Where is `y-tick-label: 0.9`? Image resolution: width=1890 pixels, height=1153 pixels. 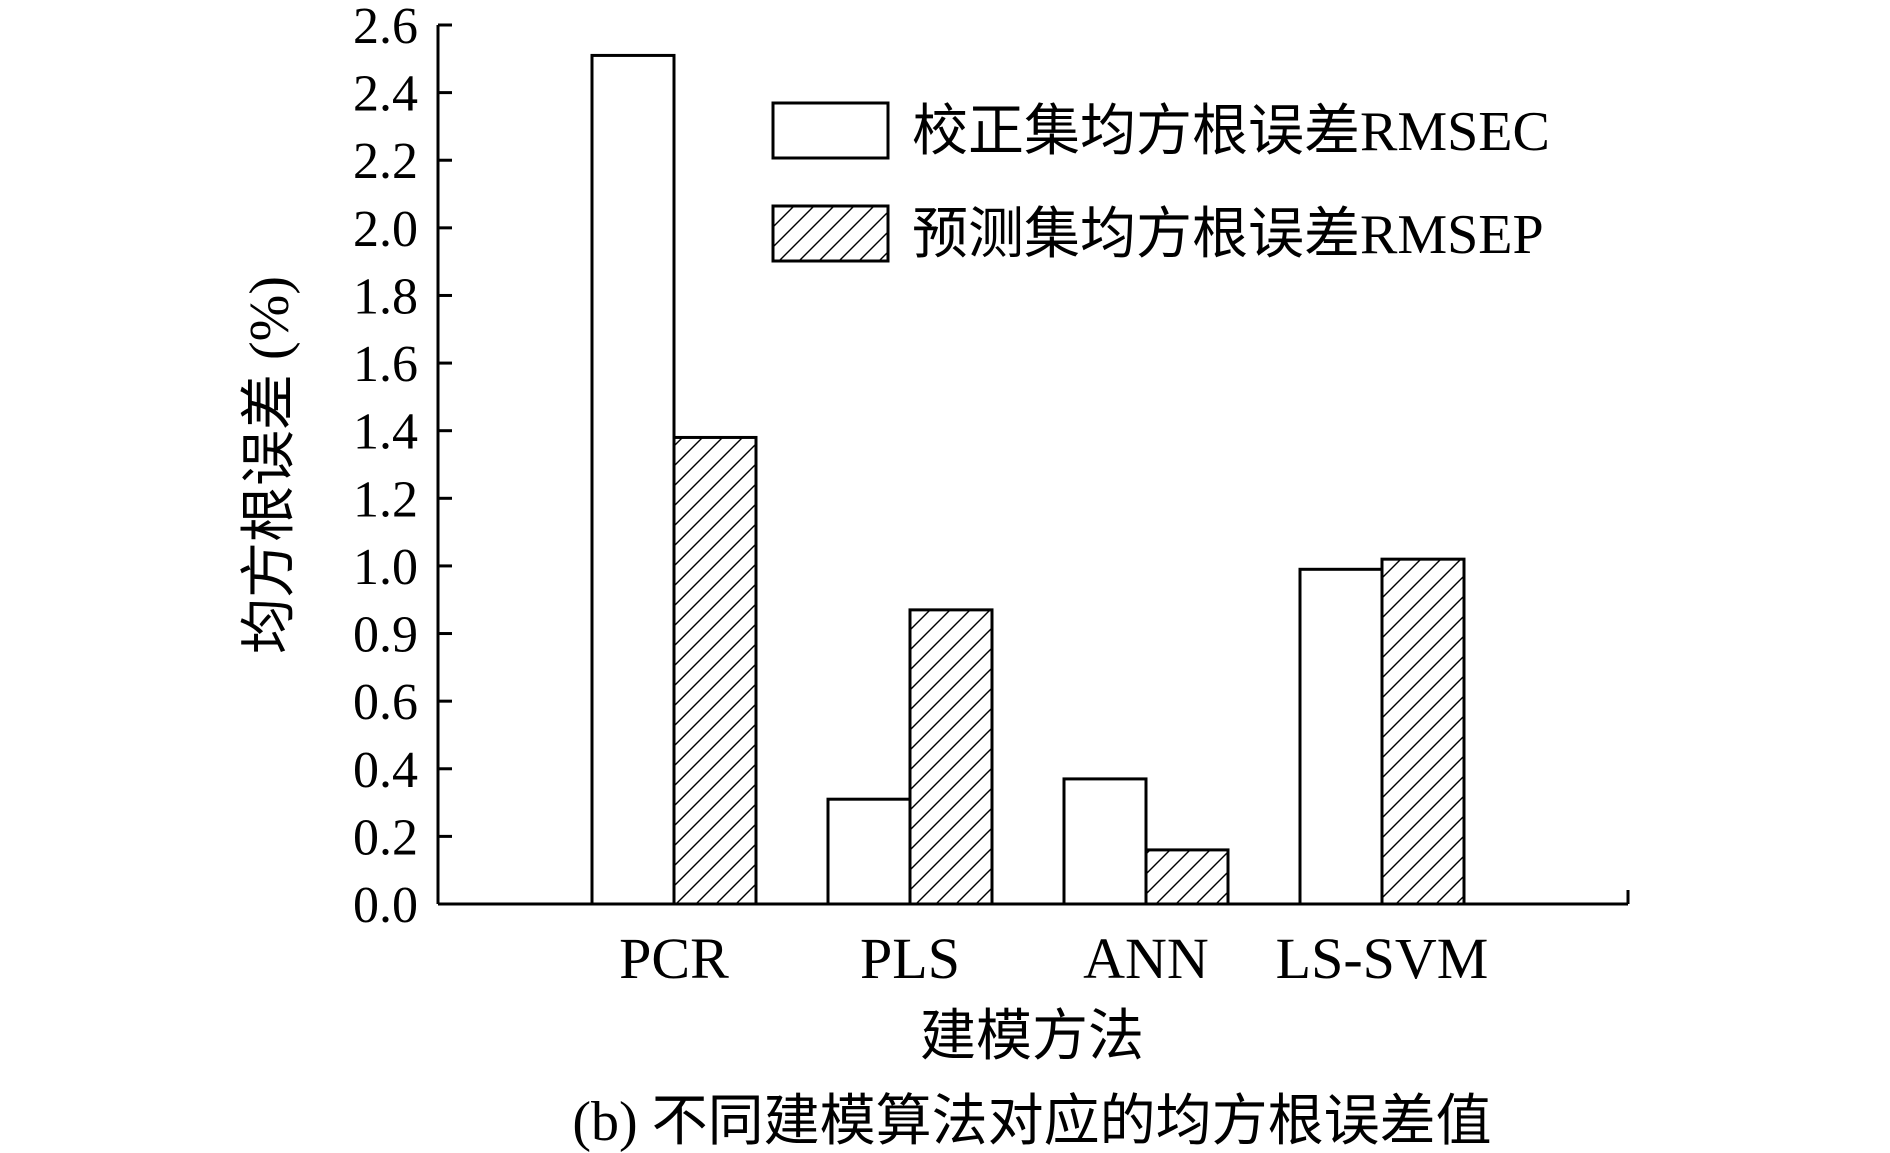
y-tick-label: 0.9 is located at coordinates (385, 635).